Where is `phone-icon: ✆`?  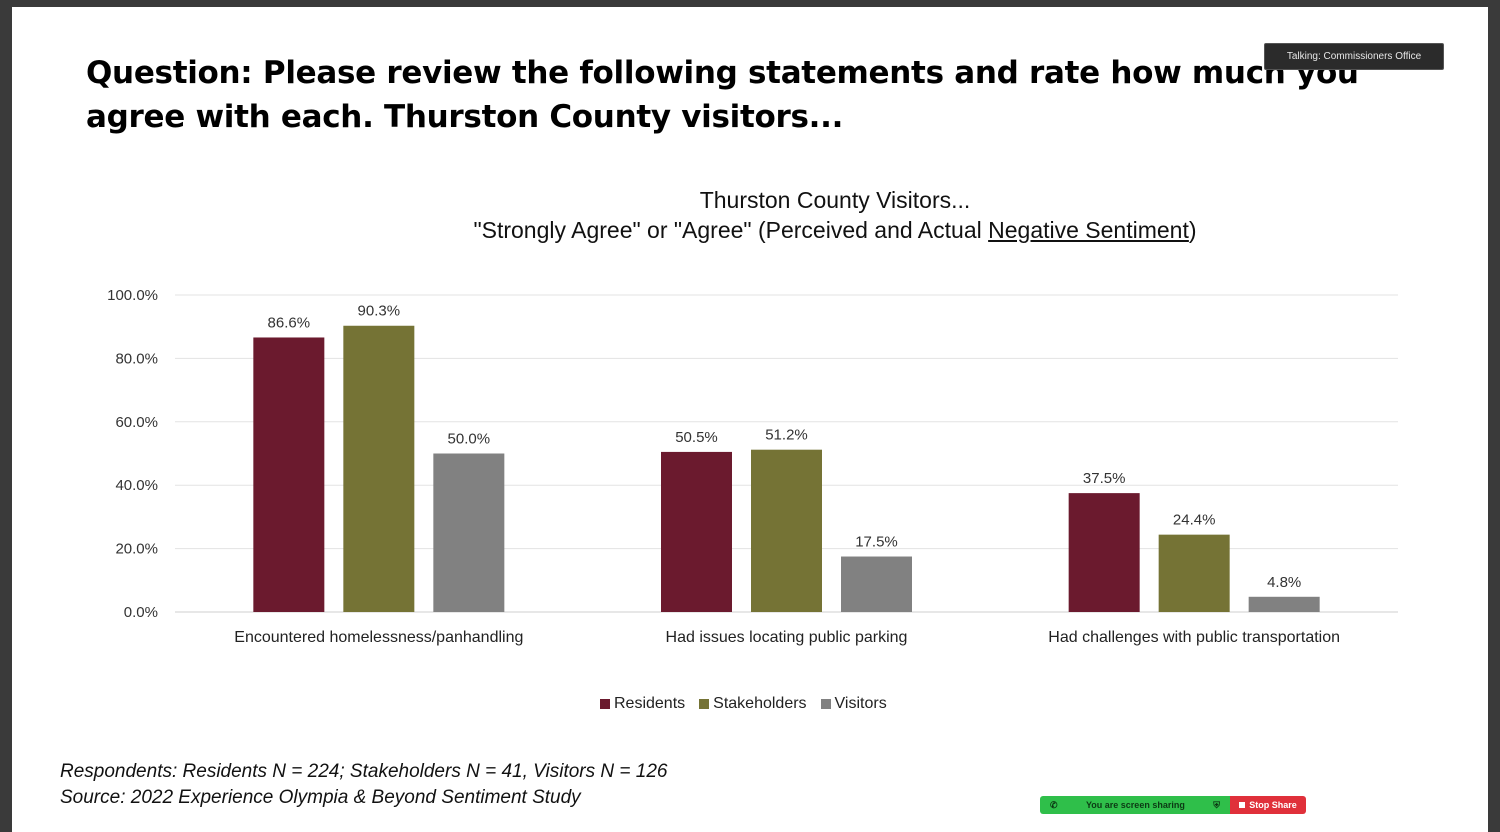 phone-icon: ✆ is located at coordinates (1054, 804).